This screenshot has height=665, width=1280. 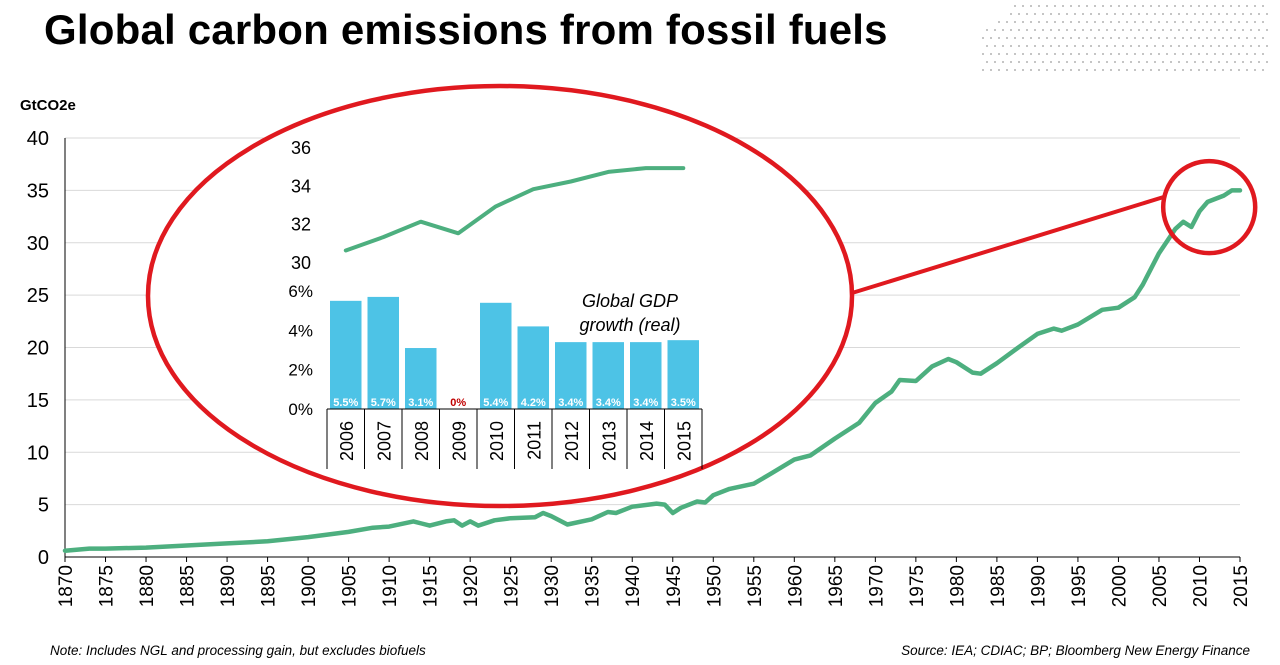 I want to click on y-tick-label: 20, so click(x=38, y=349).